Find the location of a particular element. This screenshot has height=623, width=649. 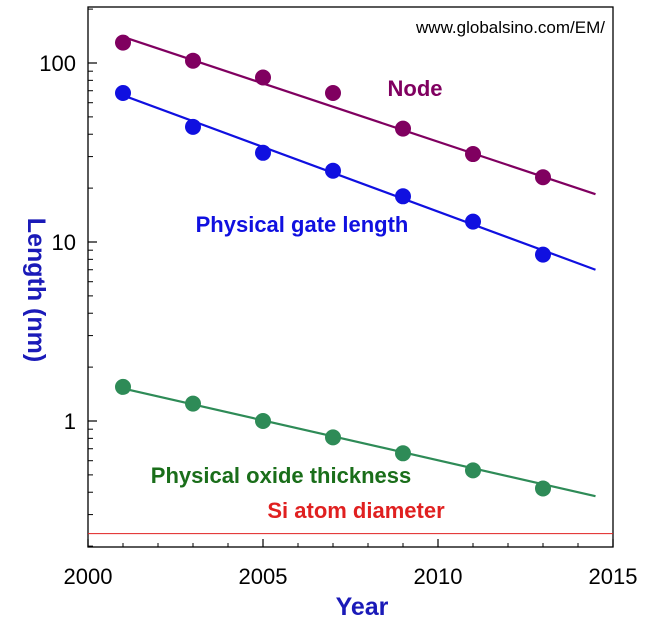

series-label-node: Node is located at coordinates (415, 88).